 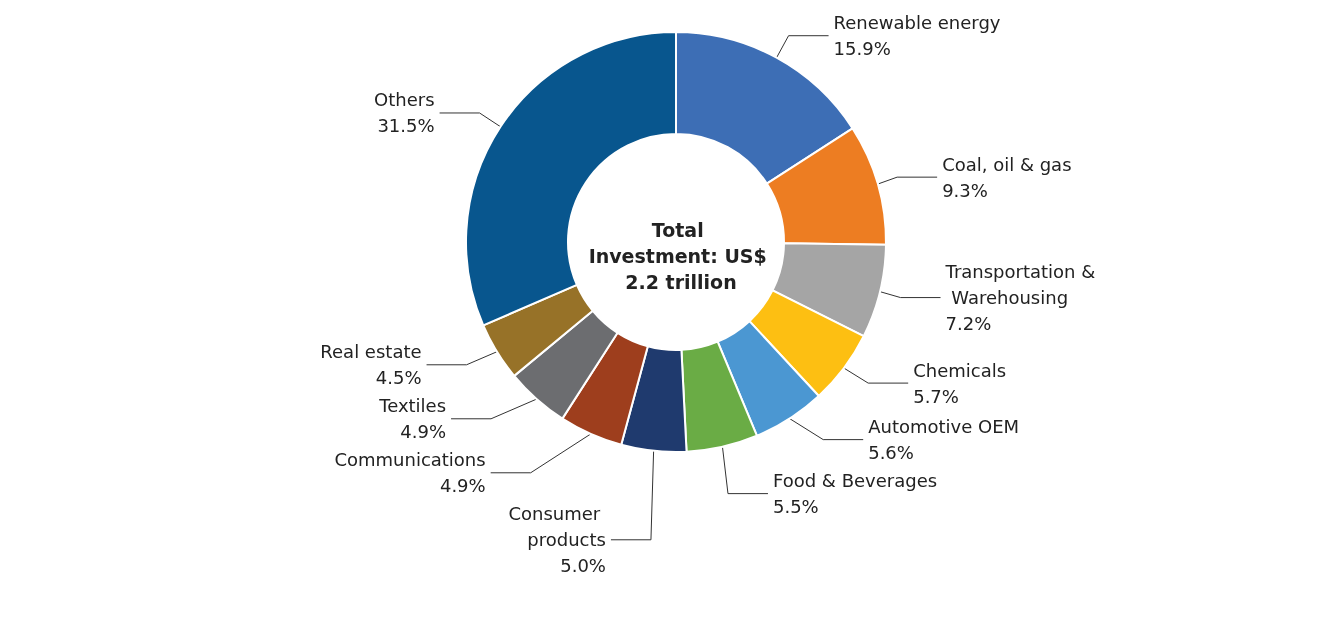 What do you see at coordinates (398, 378) in the screenshot?
I see `data-label: 4.5%` at bounding box center [398, 378].